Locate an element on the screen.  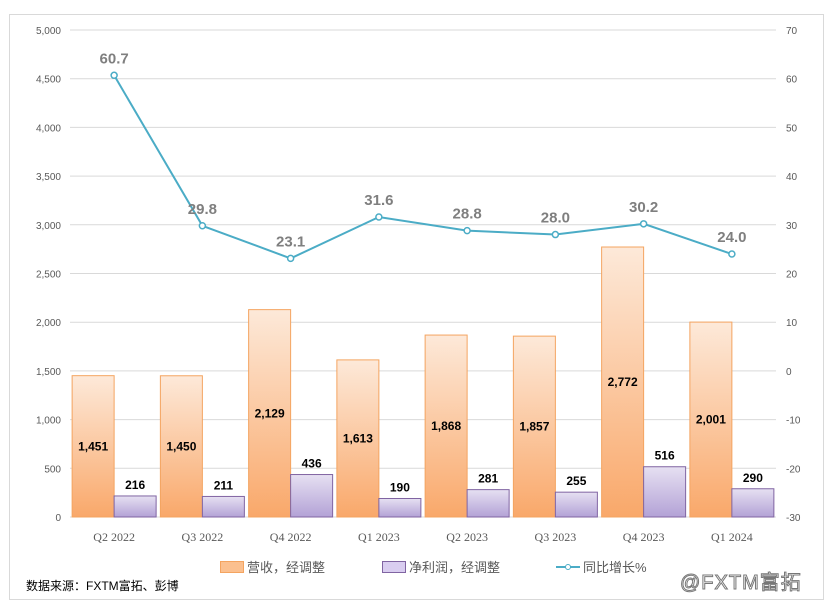
profit-data-label: 190 is located at coordinates (400, 487).